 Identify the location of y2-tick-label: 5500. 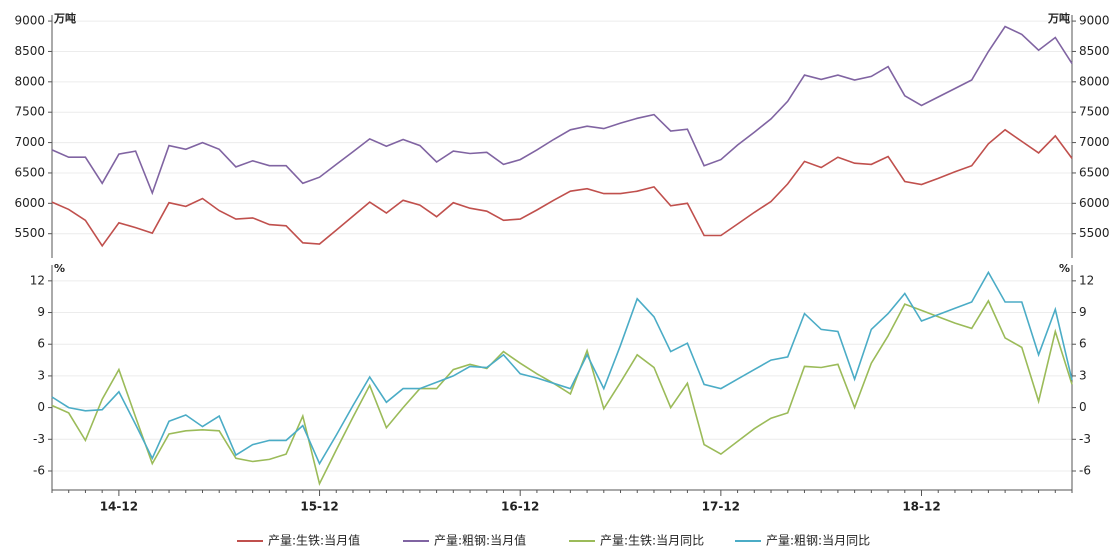
(1094, 233).